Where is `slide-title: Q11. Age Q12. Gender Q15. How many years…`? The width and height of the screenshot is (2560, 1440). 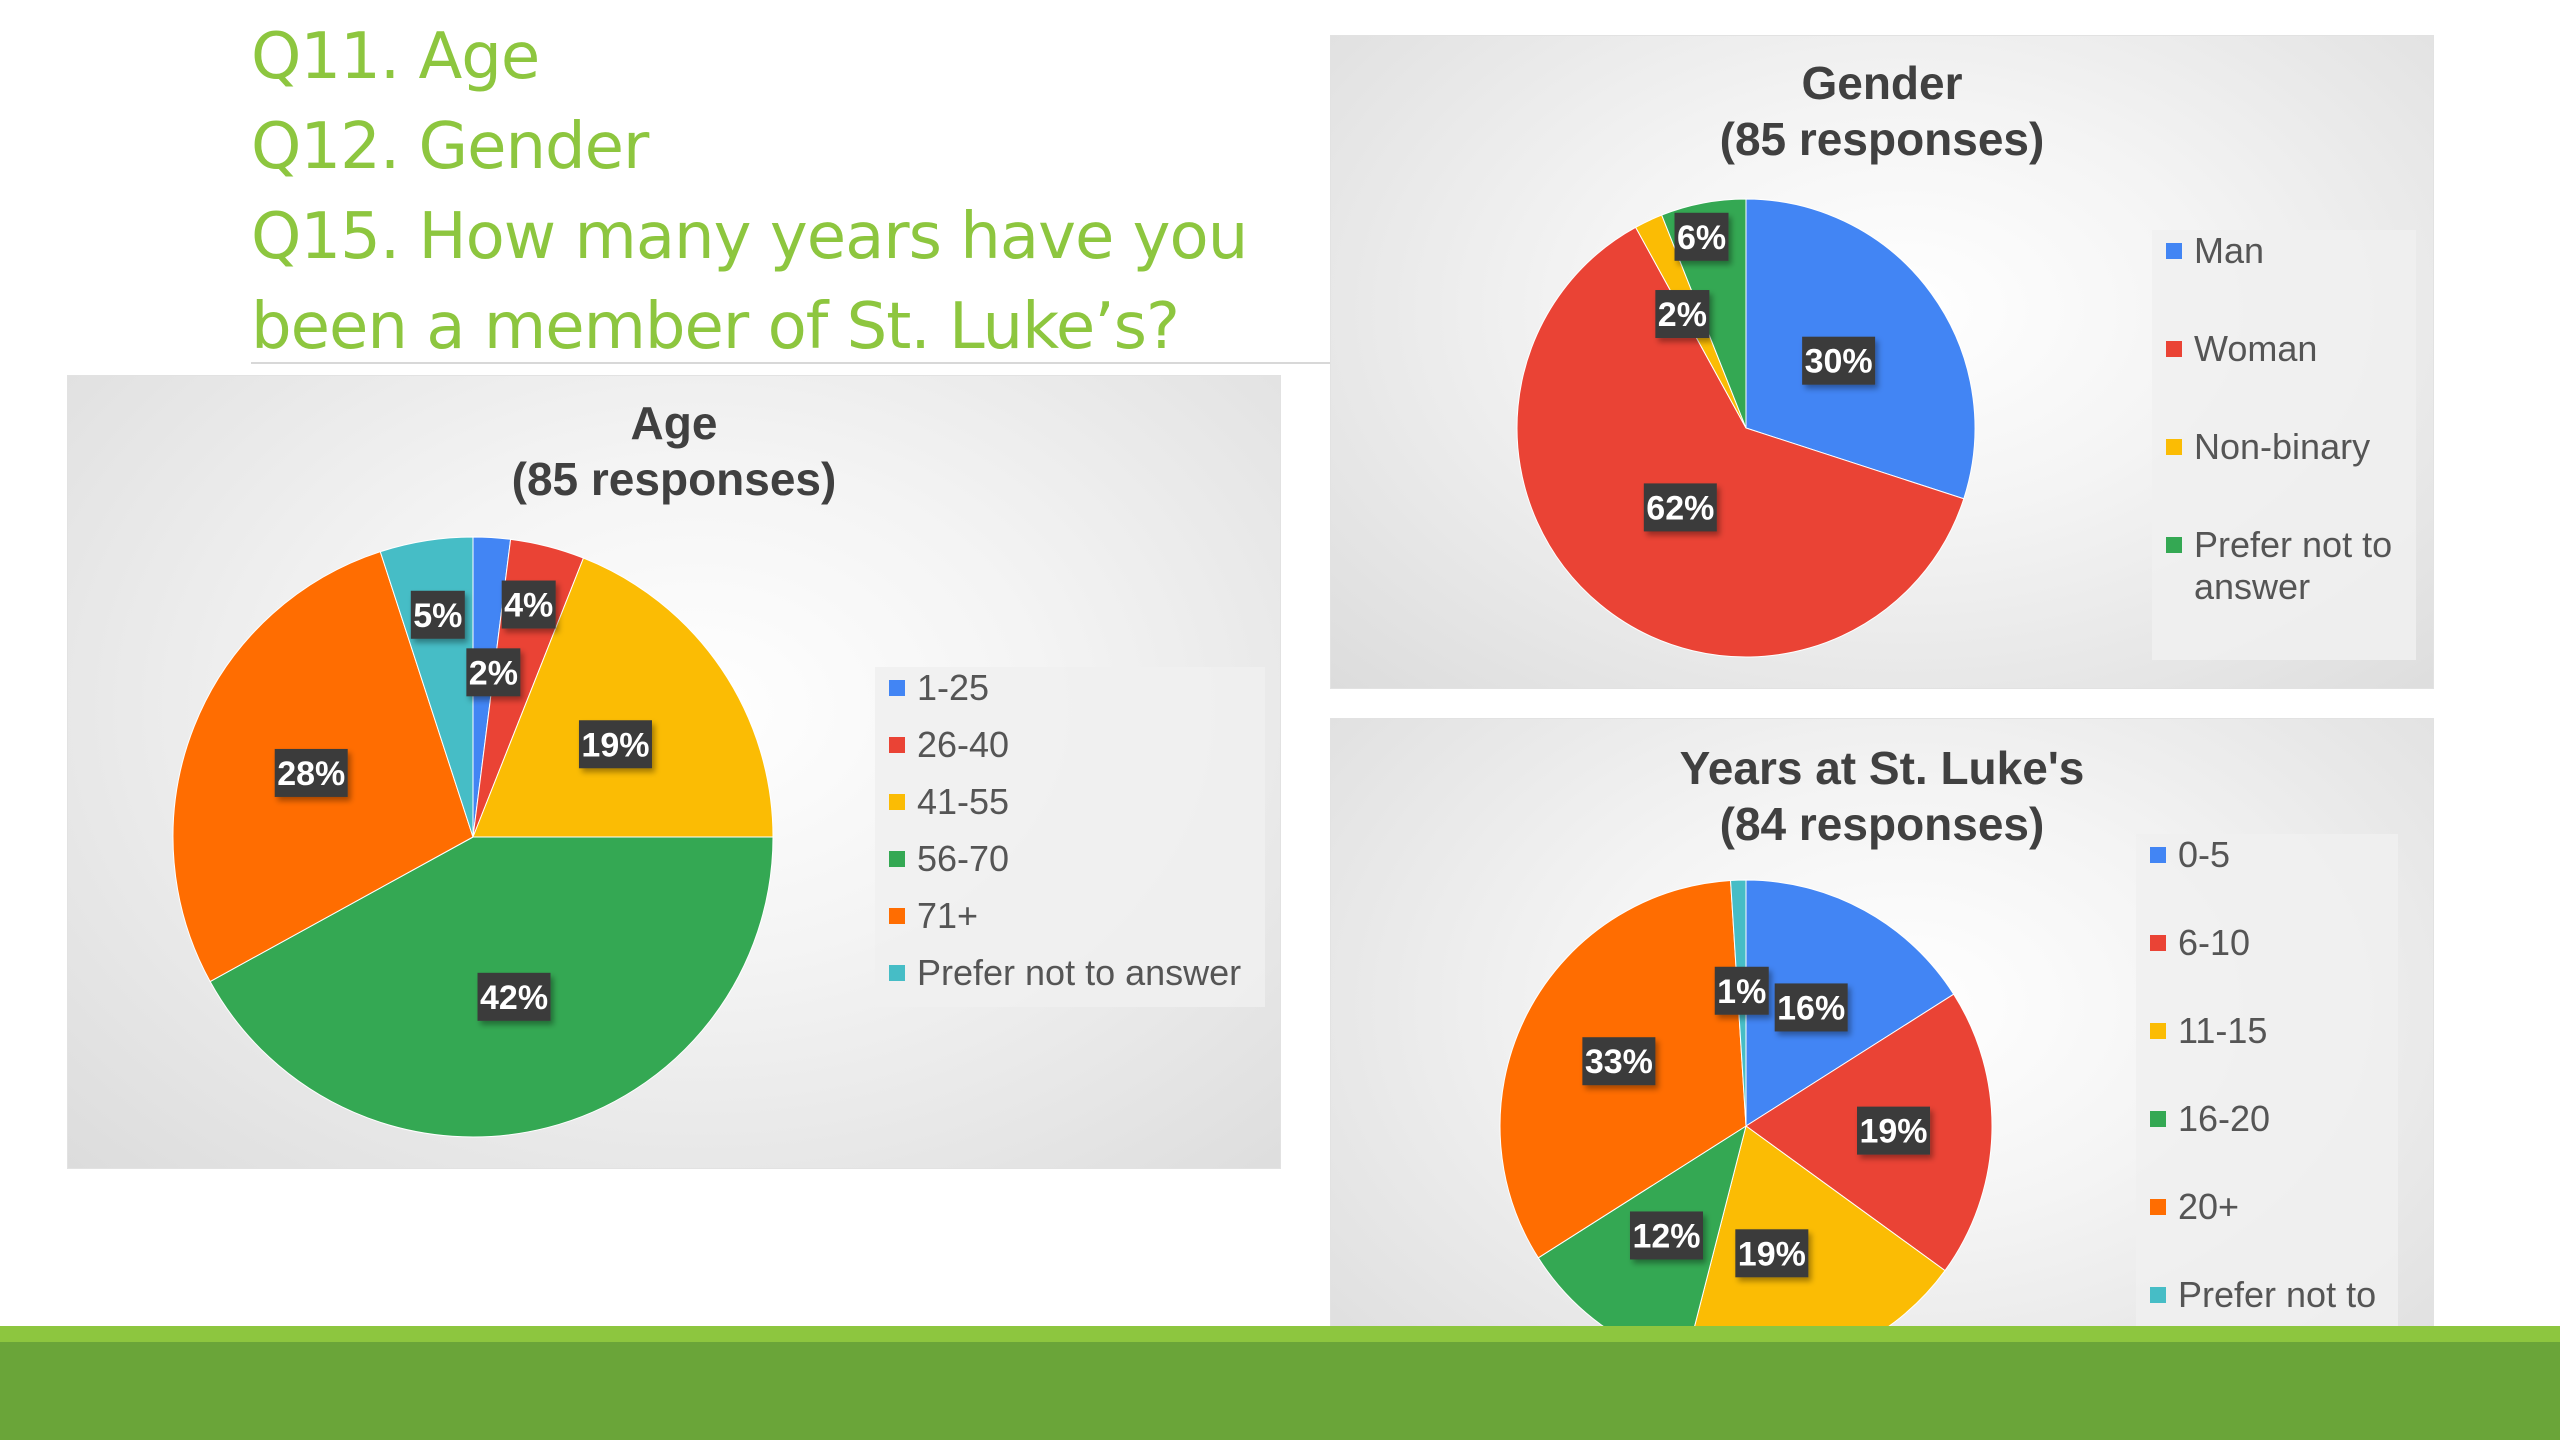 slide-title: Q11. Age Q12. Gender Q15. How many years… is located at coordinates (791, 192).